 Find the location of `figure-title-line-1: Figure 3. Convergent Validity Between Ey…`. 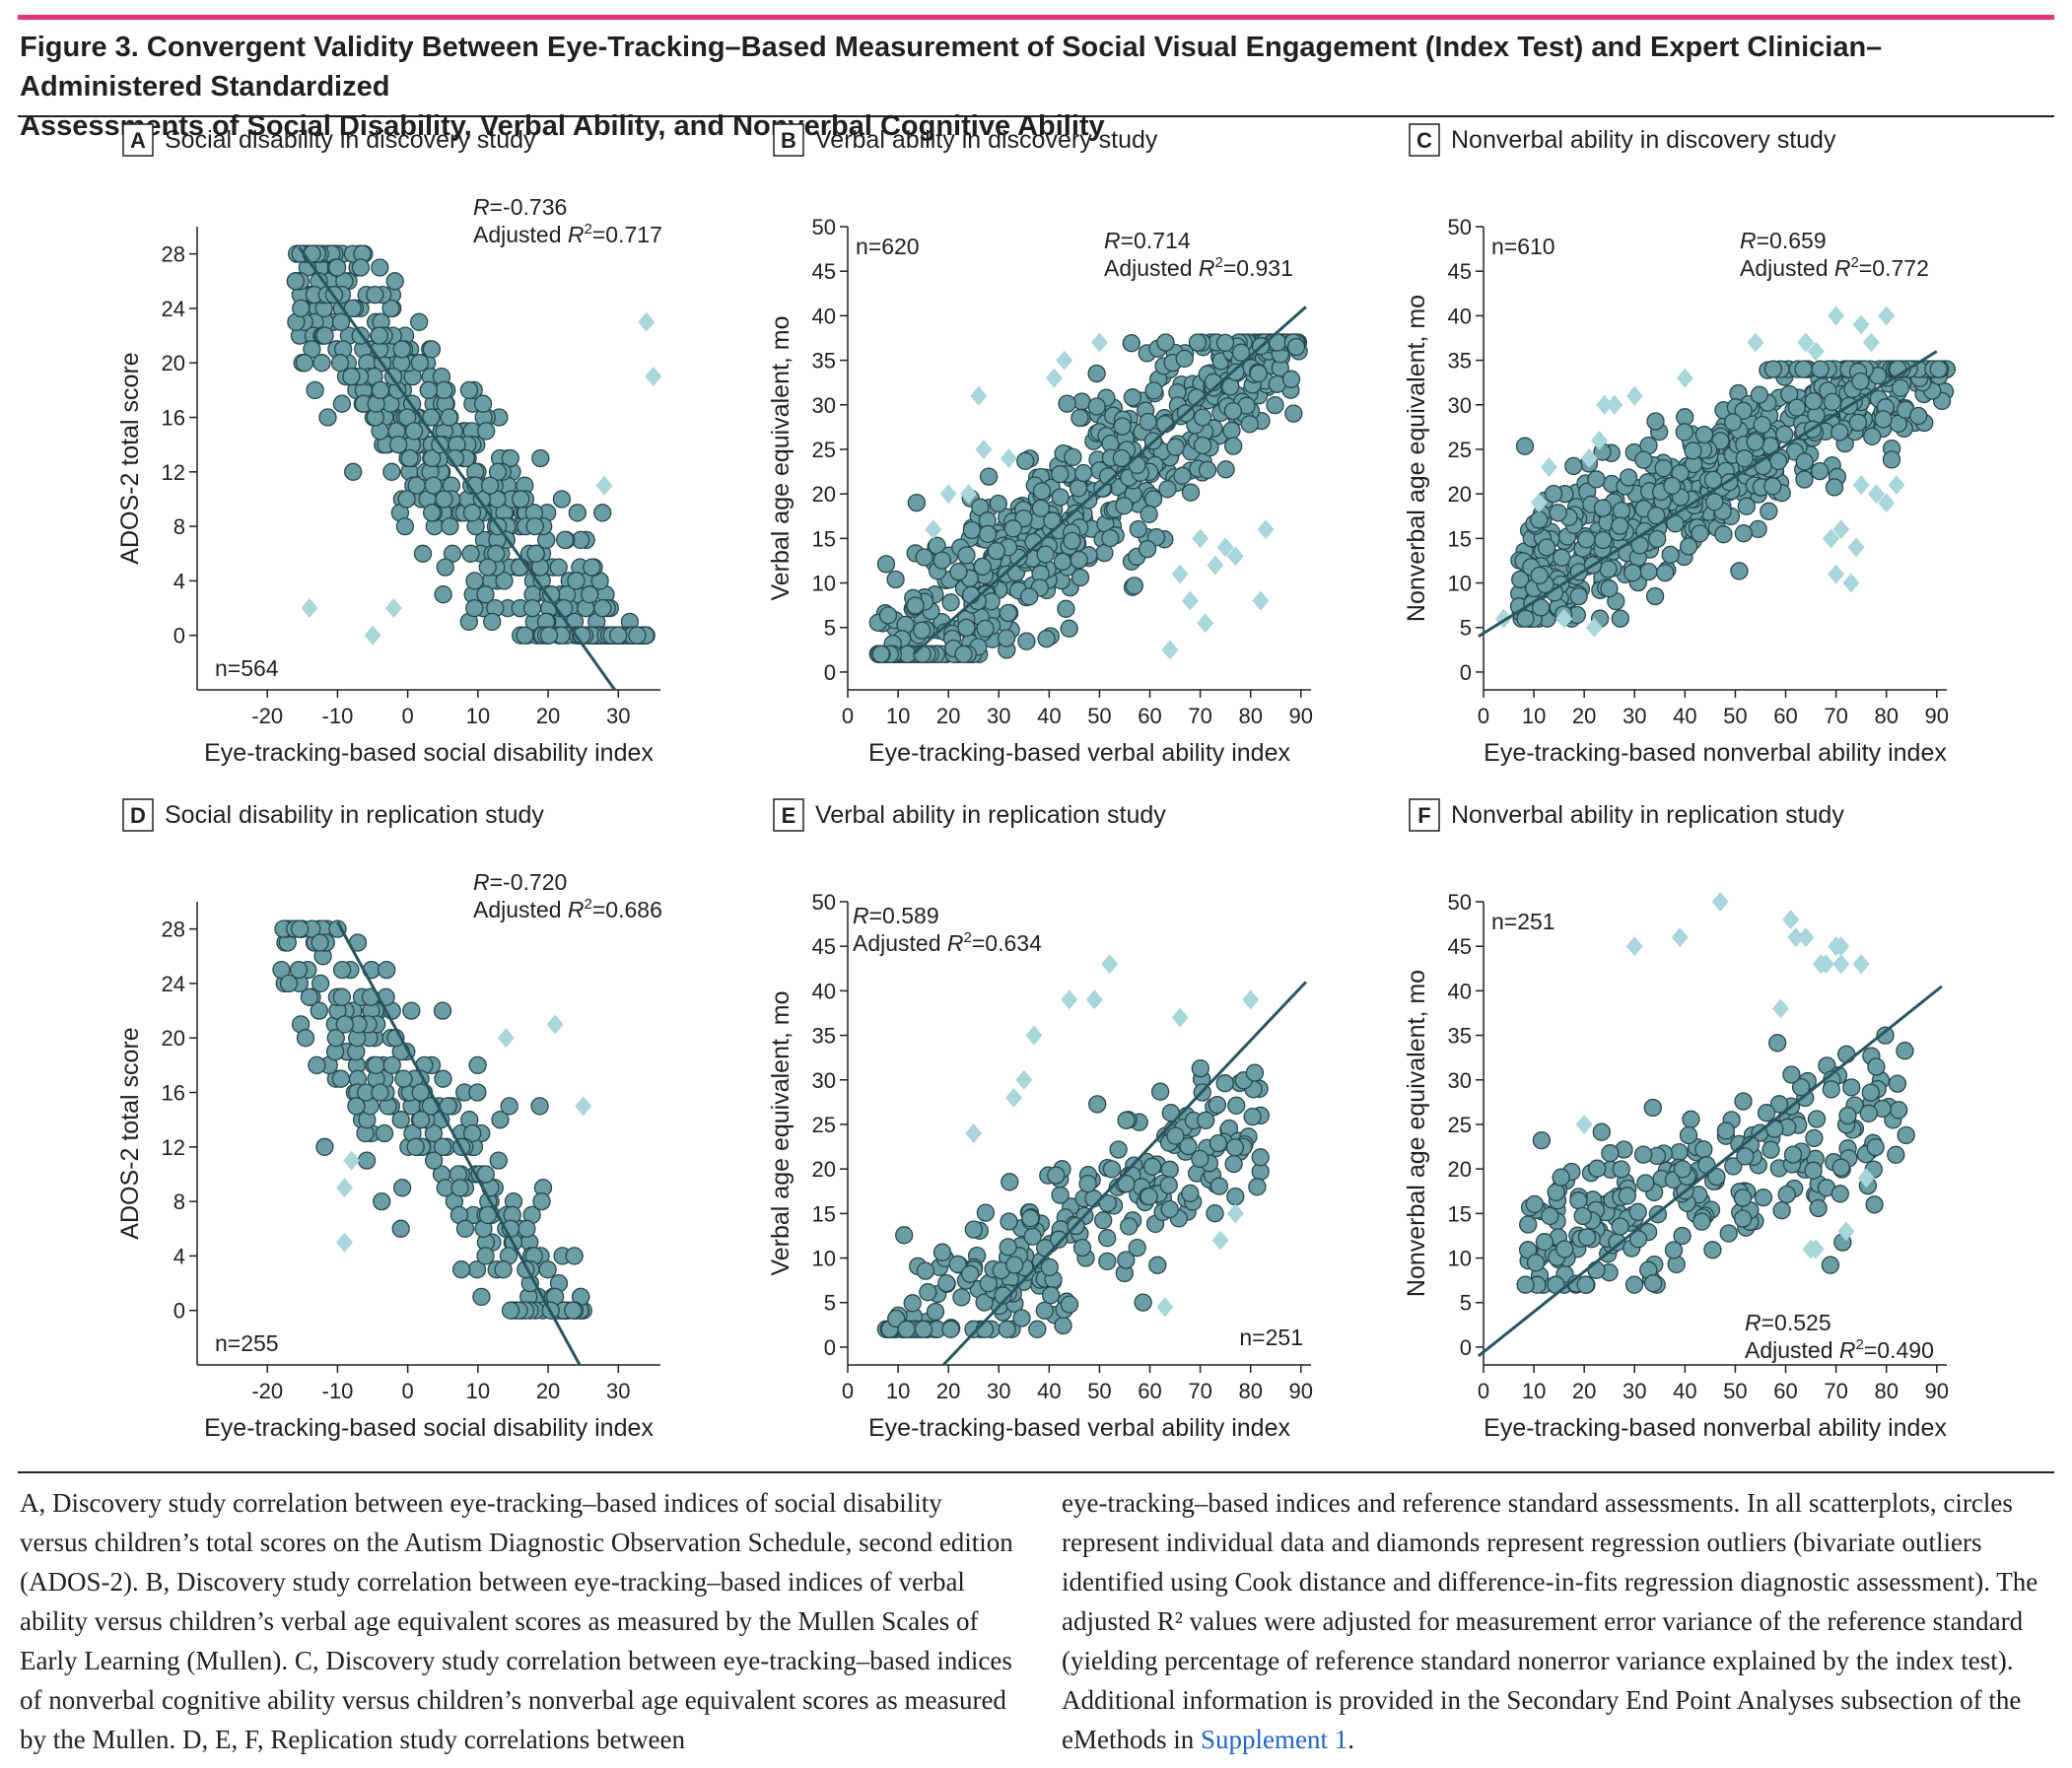

figure-title-line-1: Figure 3. Convergent Validity Between Ey… is located at coordinates (952, 67).